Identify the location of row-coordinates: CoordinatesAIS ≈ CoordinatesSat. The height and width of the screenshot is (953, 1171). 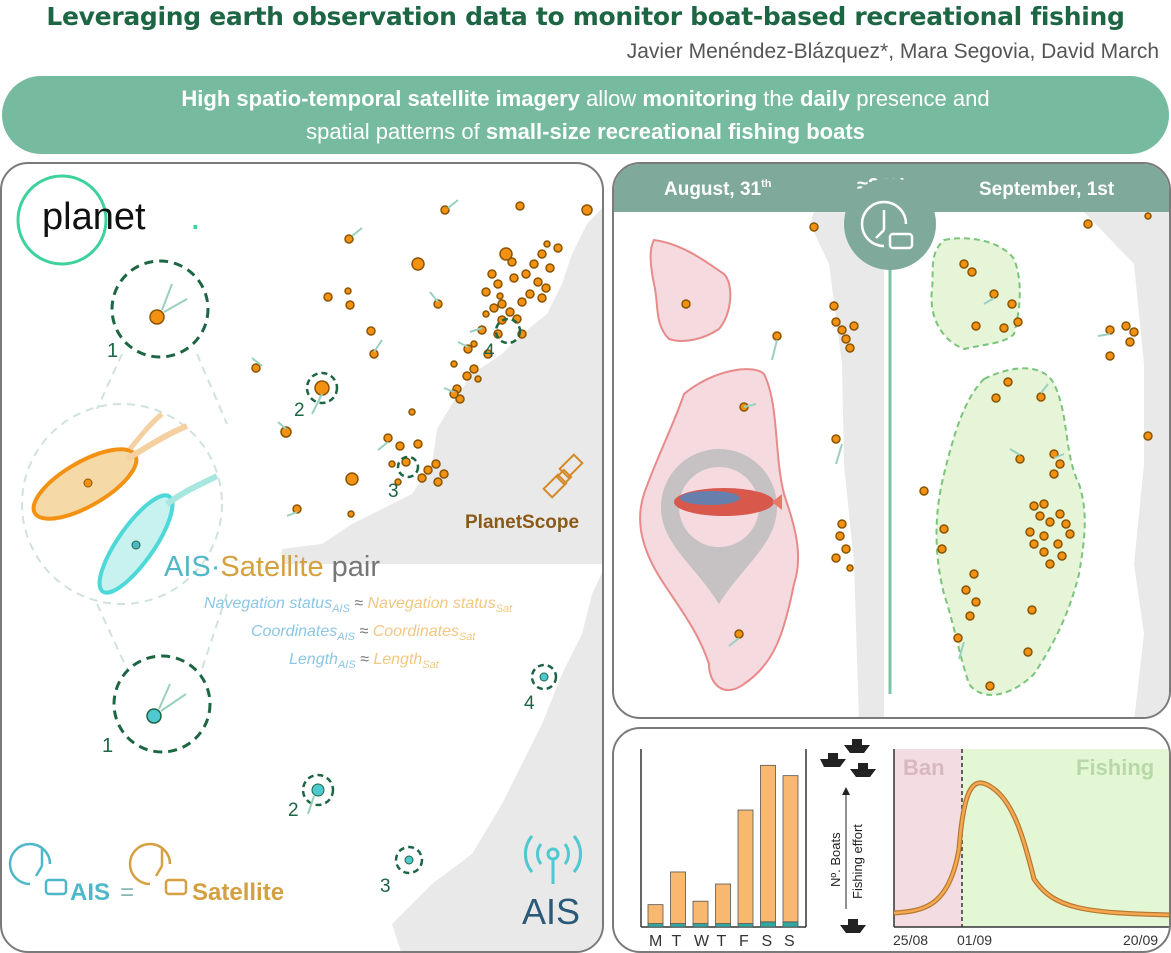
(363, 633).